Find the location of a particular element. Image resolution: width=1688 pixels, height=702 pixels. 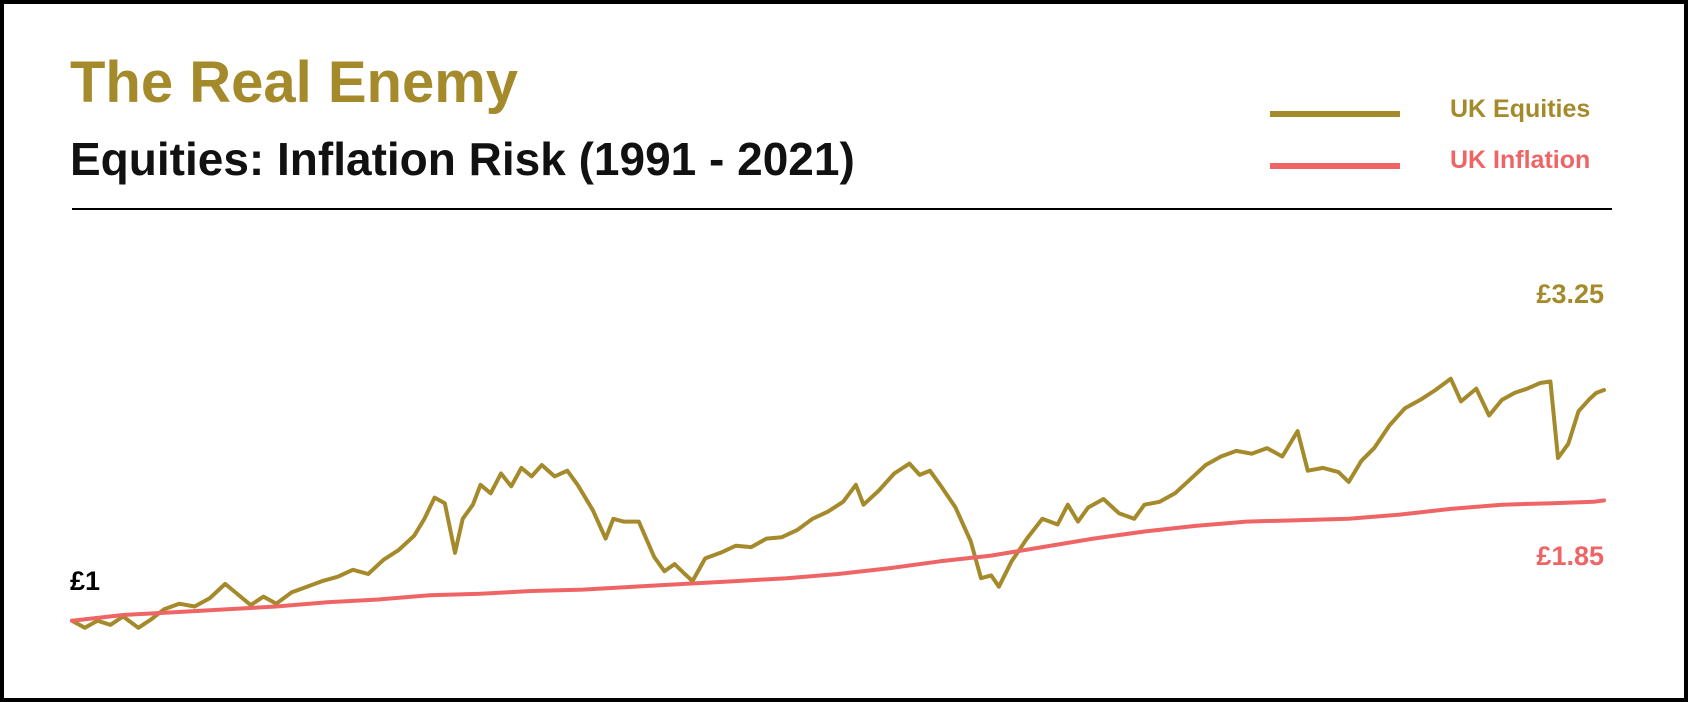

title-divider is located at coordinates (842, 209).